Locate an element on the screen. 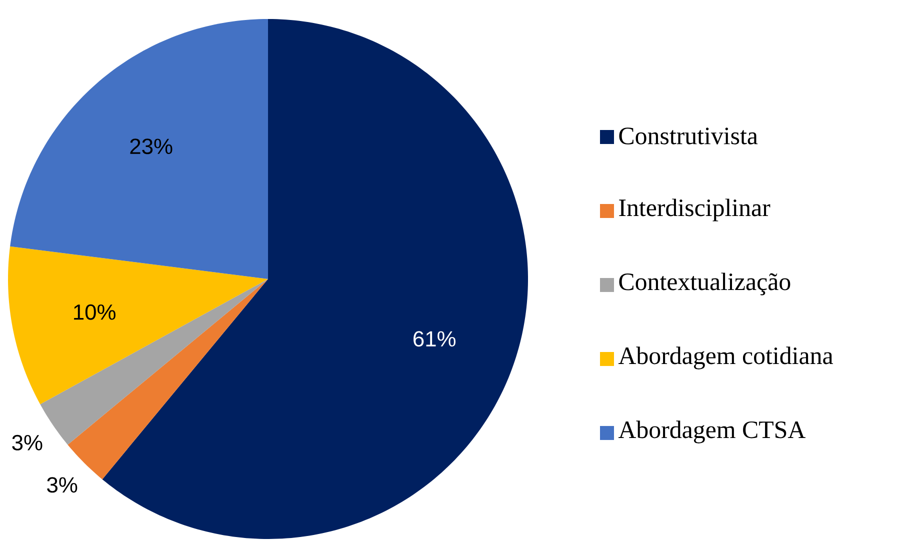 This screenshot has width=920, height=557. legend-label: Abordagem CTSA is located at coordinates (712, 432).